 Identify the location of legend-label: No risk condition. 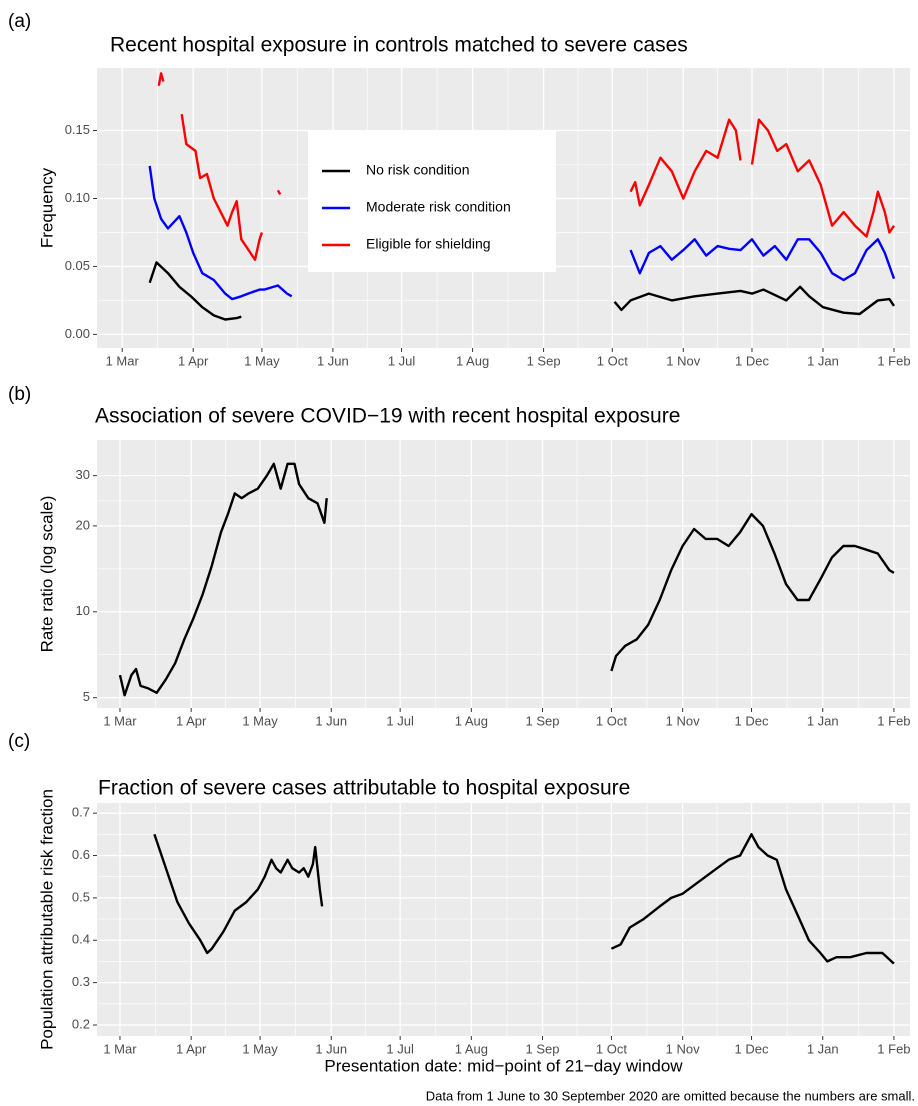
(418, 170).